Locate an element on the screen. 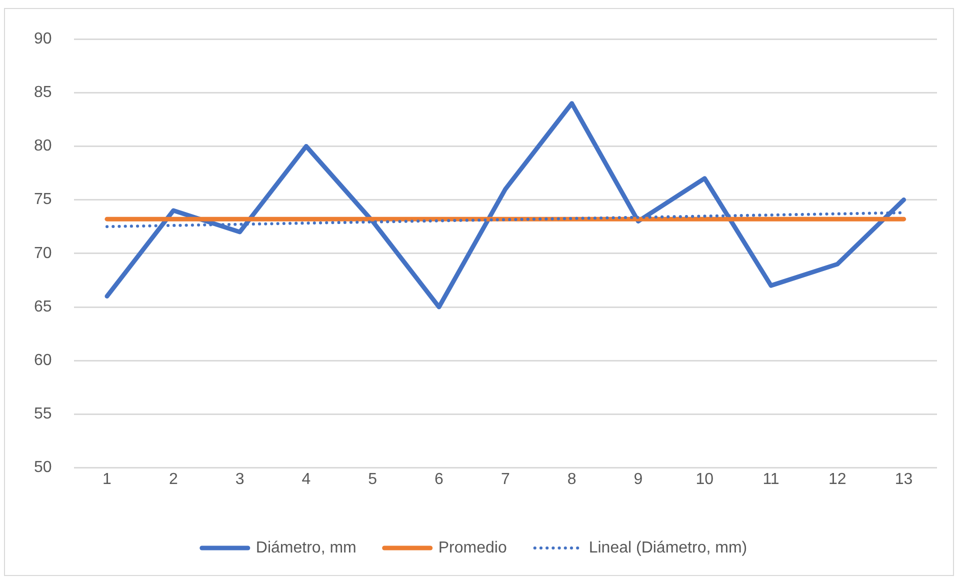 The image size is (957, 577). y-tick-label: 80 is located at coordinates (43, 146).